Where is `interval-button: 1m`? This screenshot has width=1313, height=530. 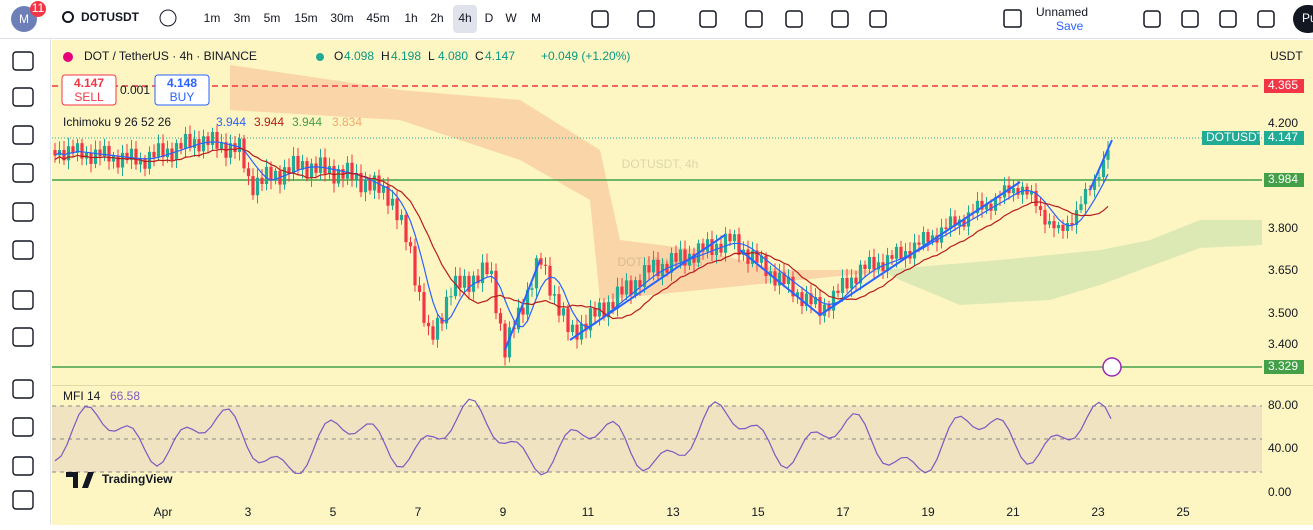
interval-button: 1m is located at coordinates (212, 18).